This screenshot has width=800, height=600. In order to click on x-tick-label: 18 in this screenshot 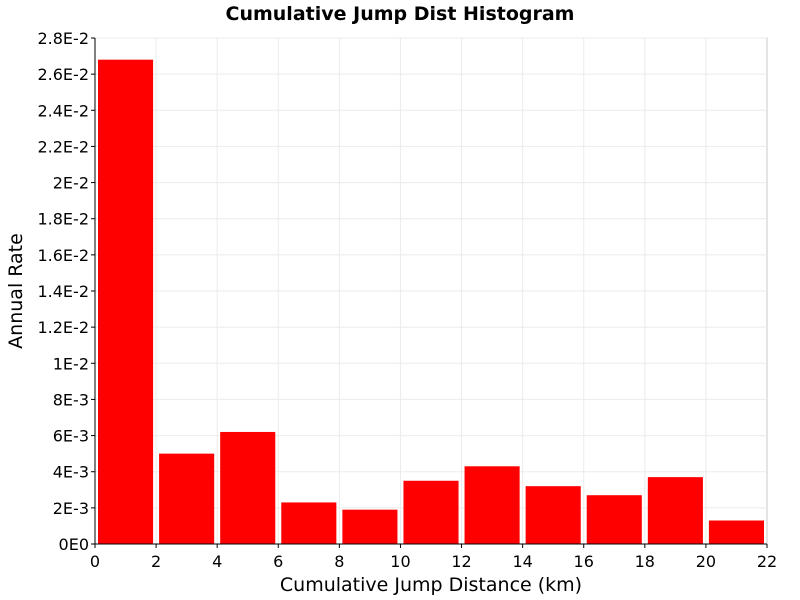, I will do `click(645, 561)`.